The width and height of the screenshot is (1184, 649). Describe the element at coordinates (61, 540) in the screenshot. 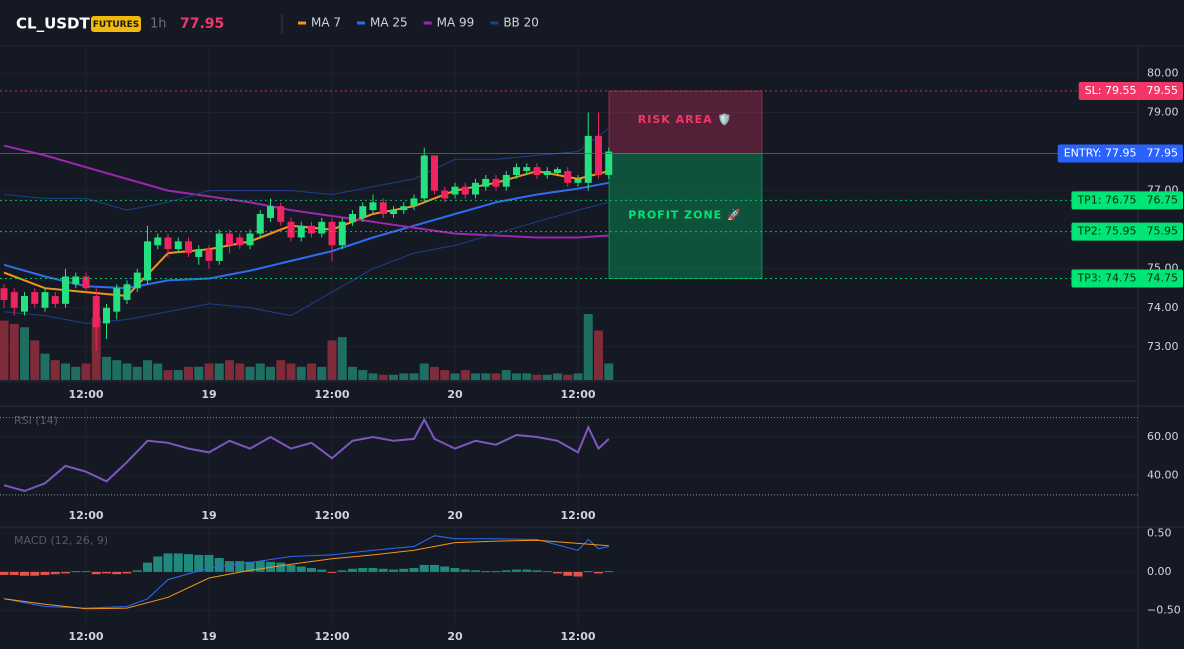

I see `panel-title: MACD (12, 26, 9)` at that location.